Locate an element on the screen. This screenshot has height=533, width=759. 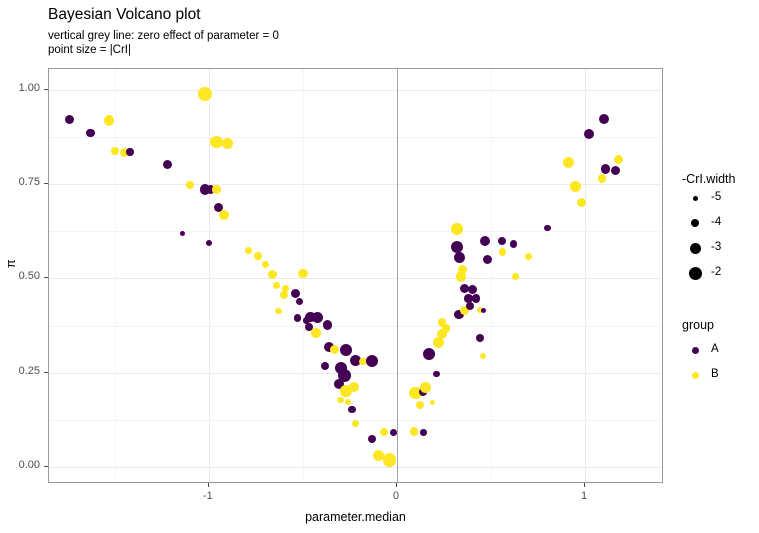
size-legend-key--2 is located at coordinates (695, 273).